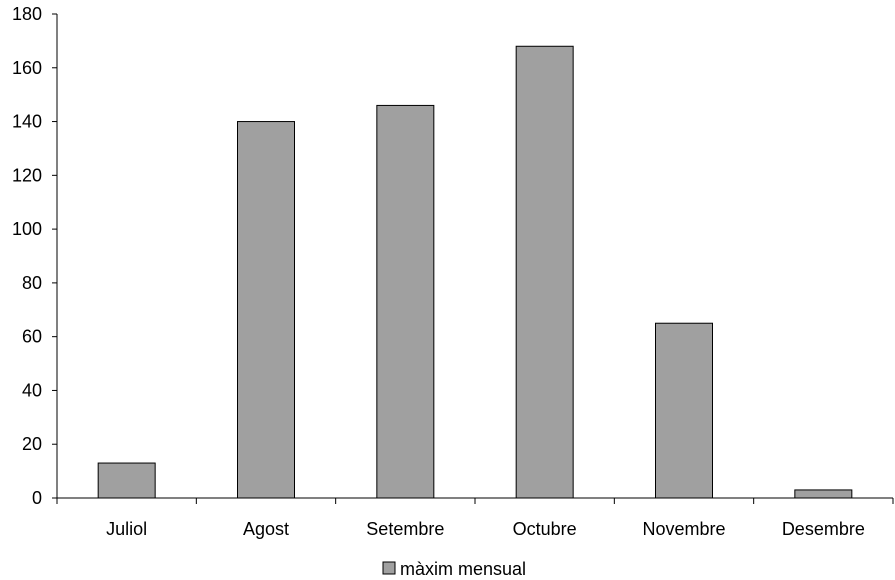 Image resolution: width=895 pixels, height=580 pixels. Describe the element at coordinates (683, 529) in the screenshot. I see `x-tick-label: Novembre` at that location.